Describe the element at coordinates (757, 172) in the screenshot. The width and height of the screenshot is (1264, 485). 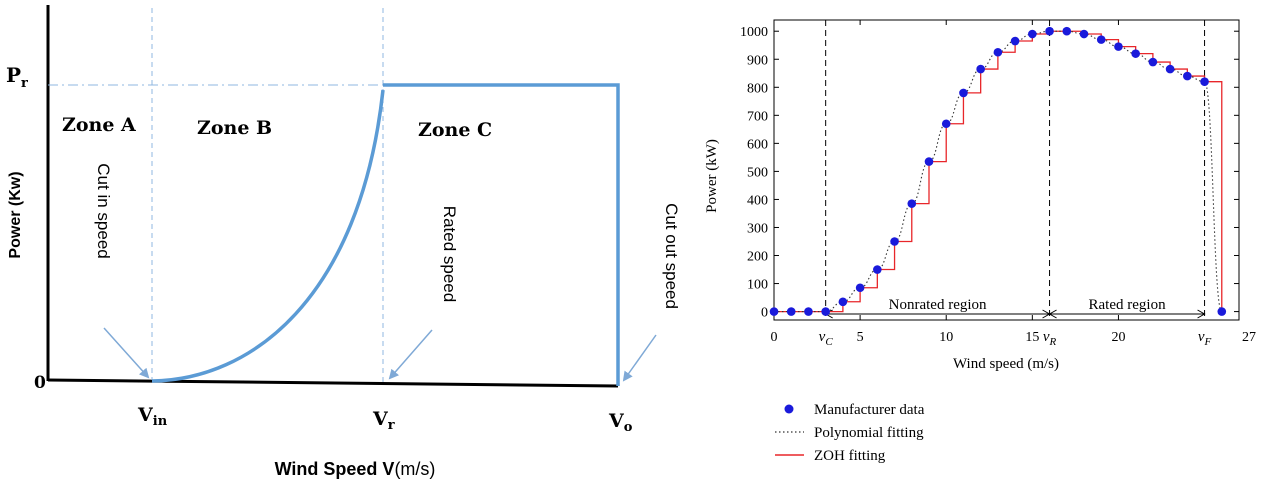
I see `y-tick-label: 500` at that location.